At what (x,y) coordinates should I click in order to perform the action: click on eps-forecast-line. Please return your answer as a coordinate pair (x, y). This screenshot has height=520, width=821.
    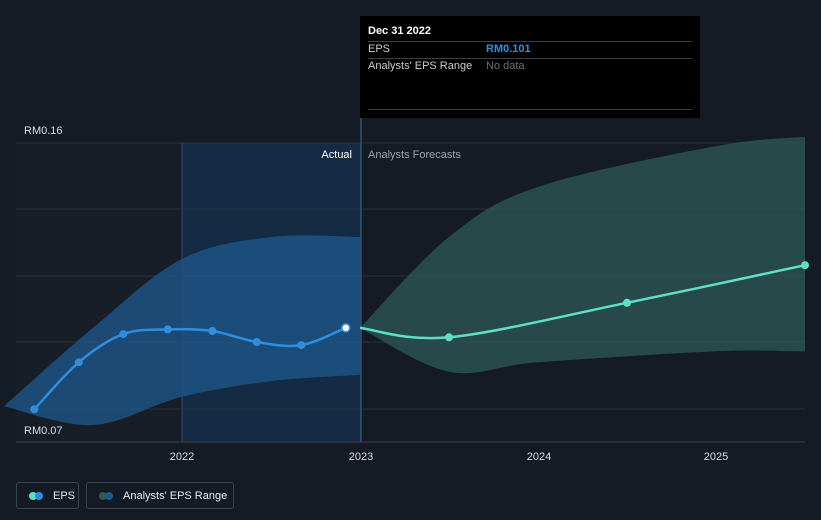
    Looking at the image, I should click on (582, 301).